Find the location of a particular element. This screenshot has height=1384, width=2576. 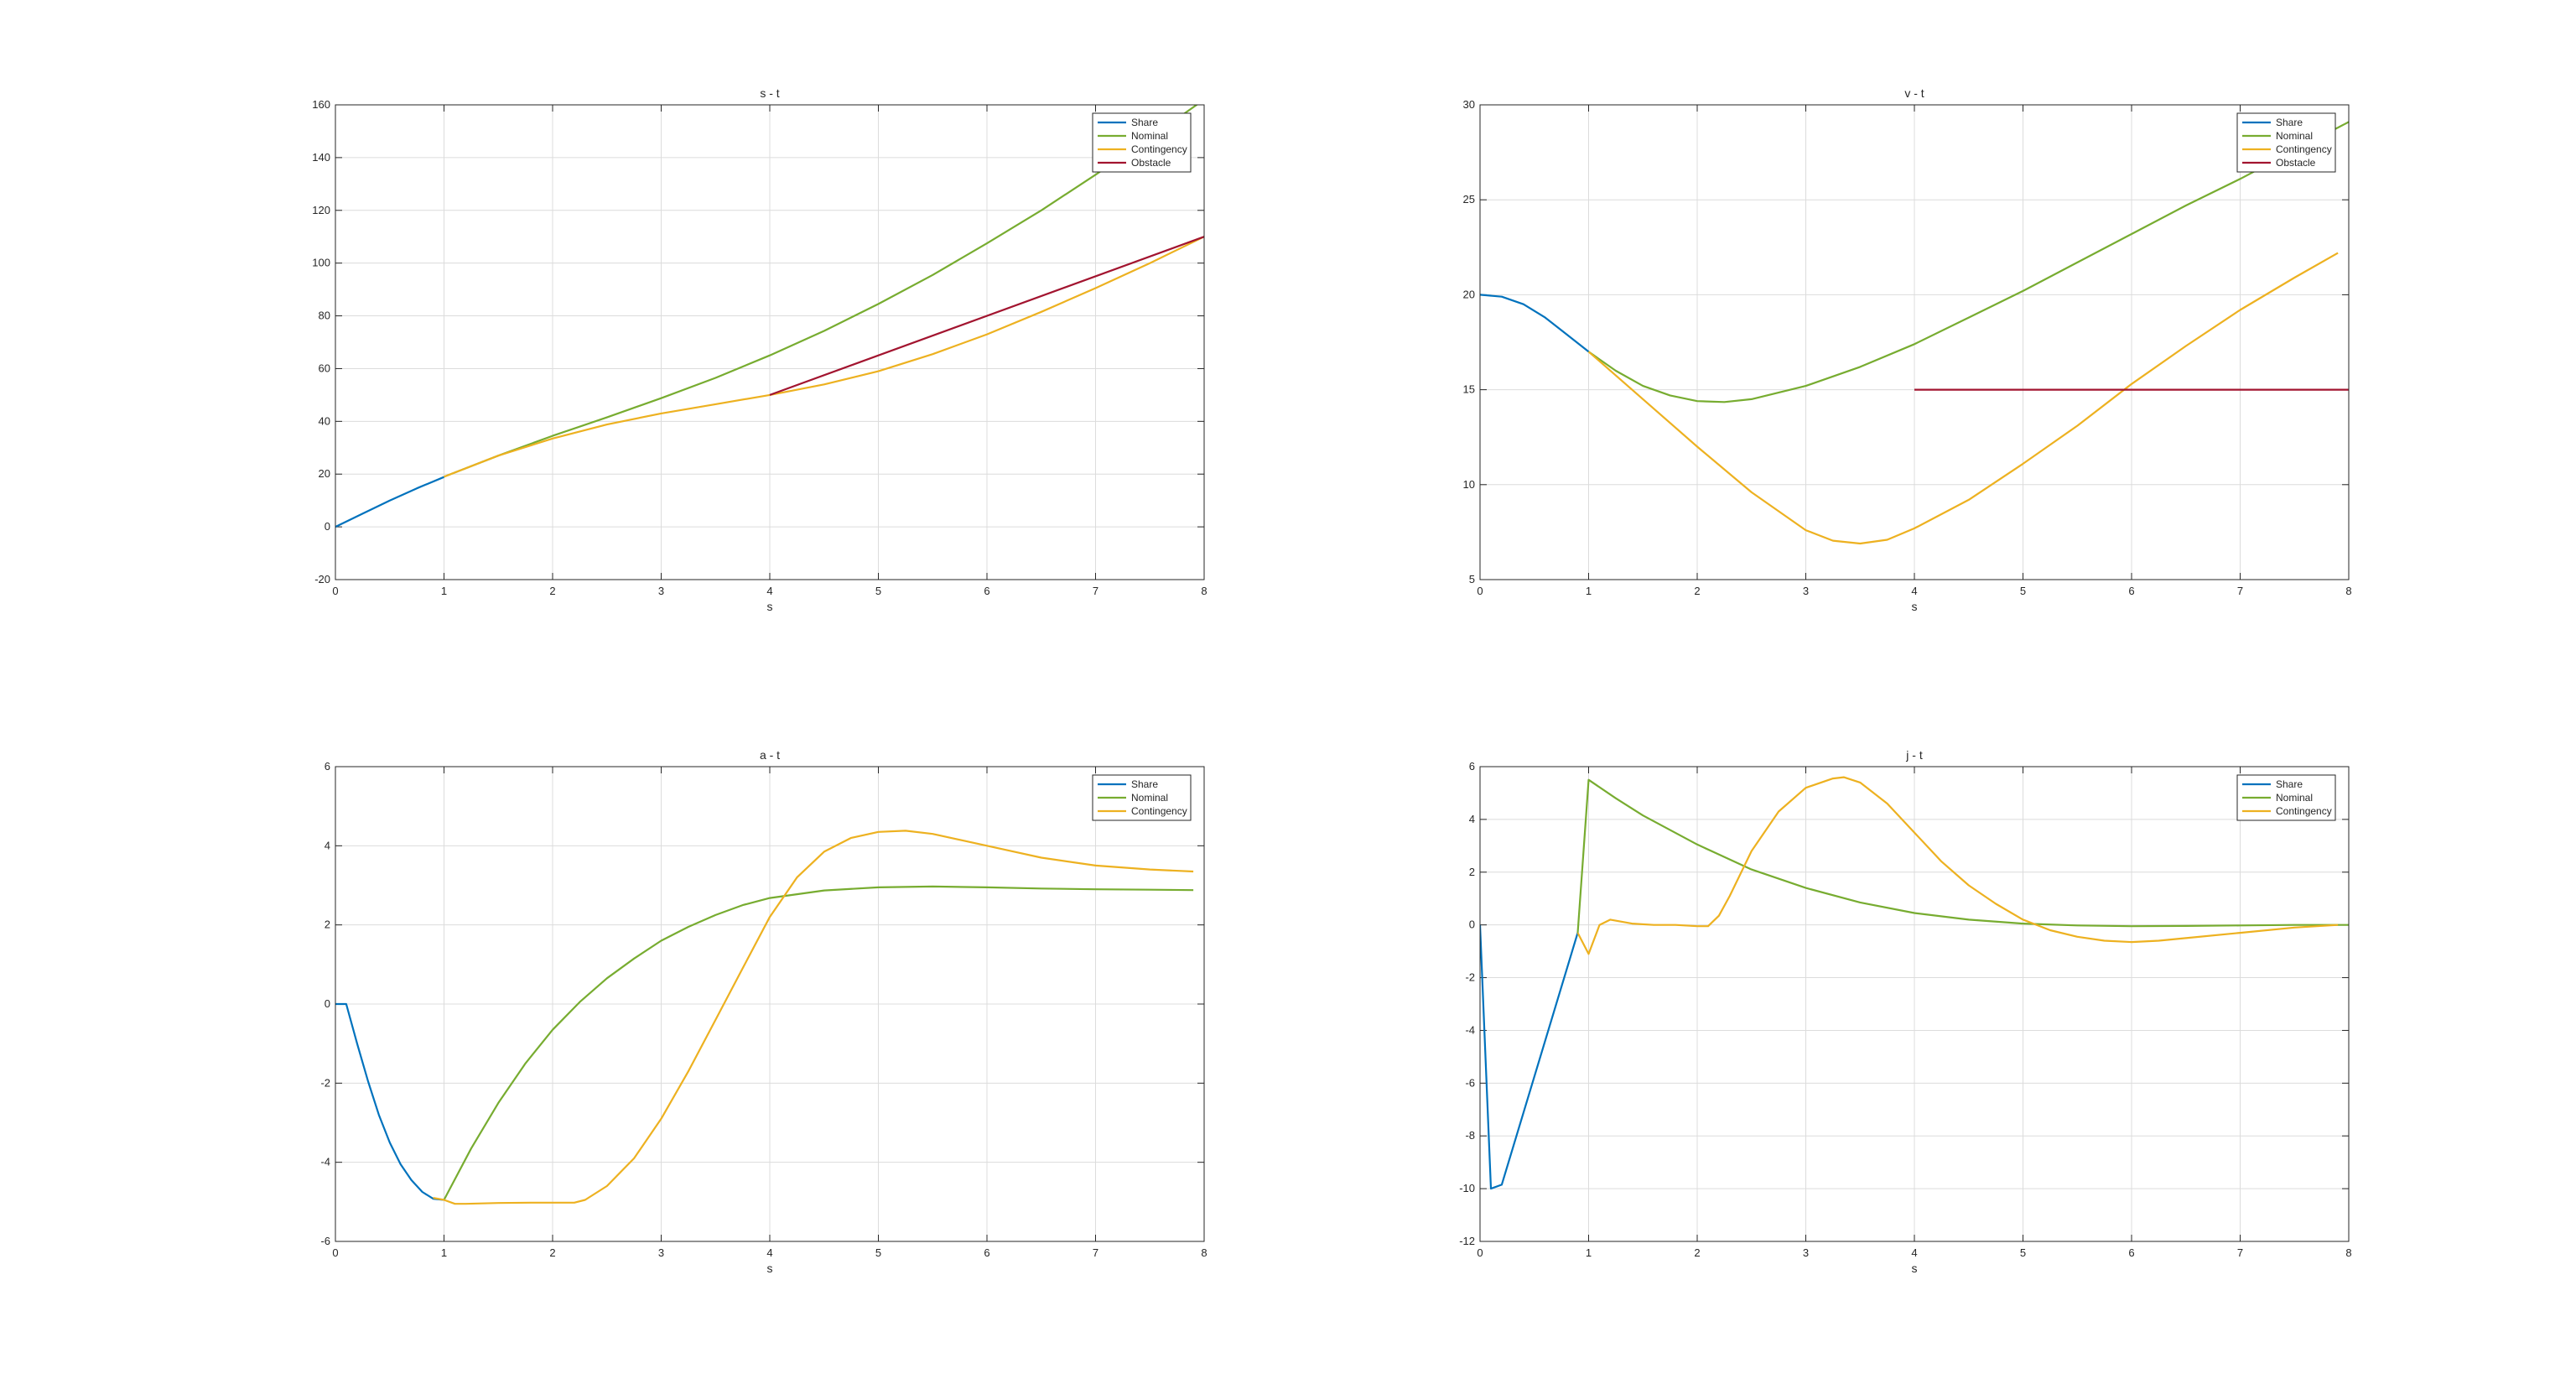

y-tick-label: 15 is located at coordinates (1469, 389).